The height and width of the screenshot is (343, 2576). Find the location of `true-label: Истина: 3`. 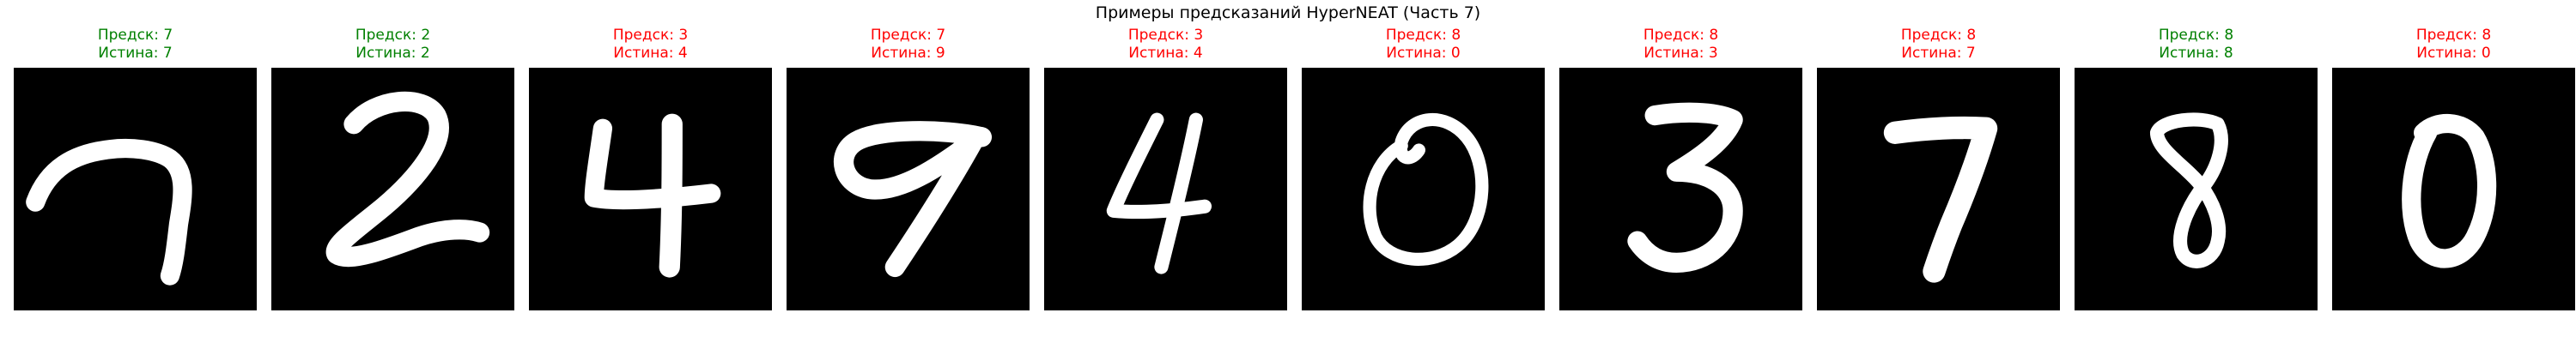

true-label: Истина: 3 is located at coordinates (1681, 54).